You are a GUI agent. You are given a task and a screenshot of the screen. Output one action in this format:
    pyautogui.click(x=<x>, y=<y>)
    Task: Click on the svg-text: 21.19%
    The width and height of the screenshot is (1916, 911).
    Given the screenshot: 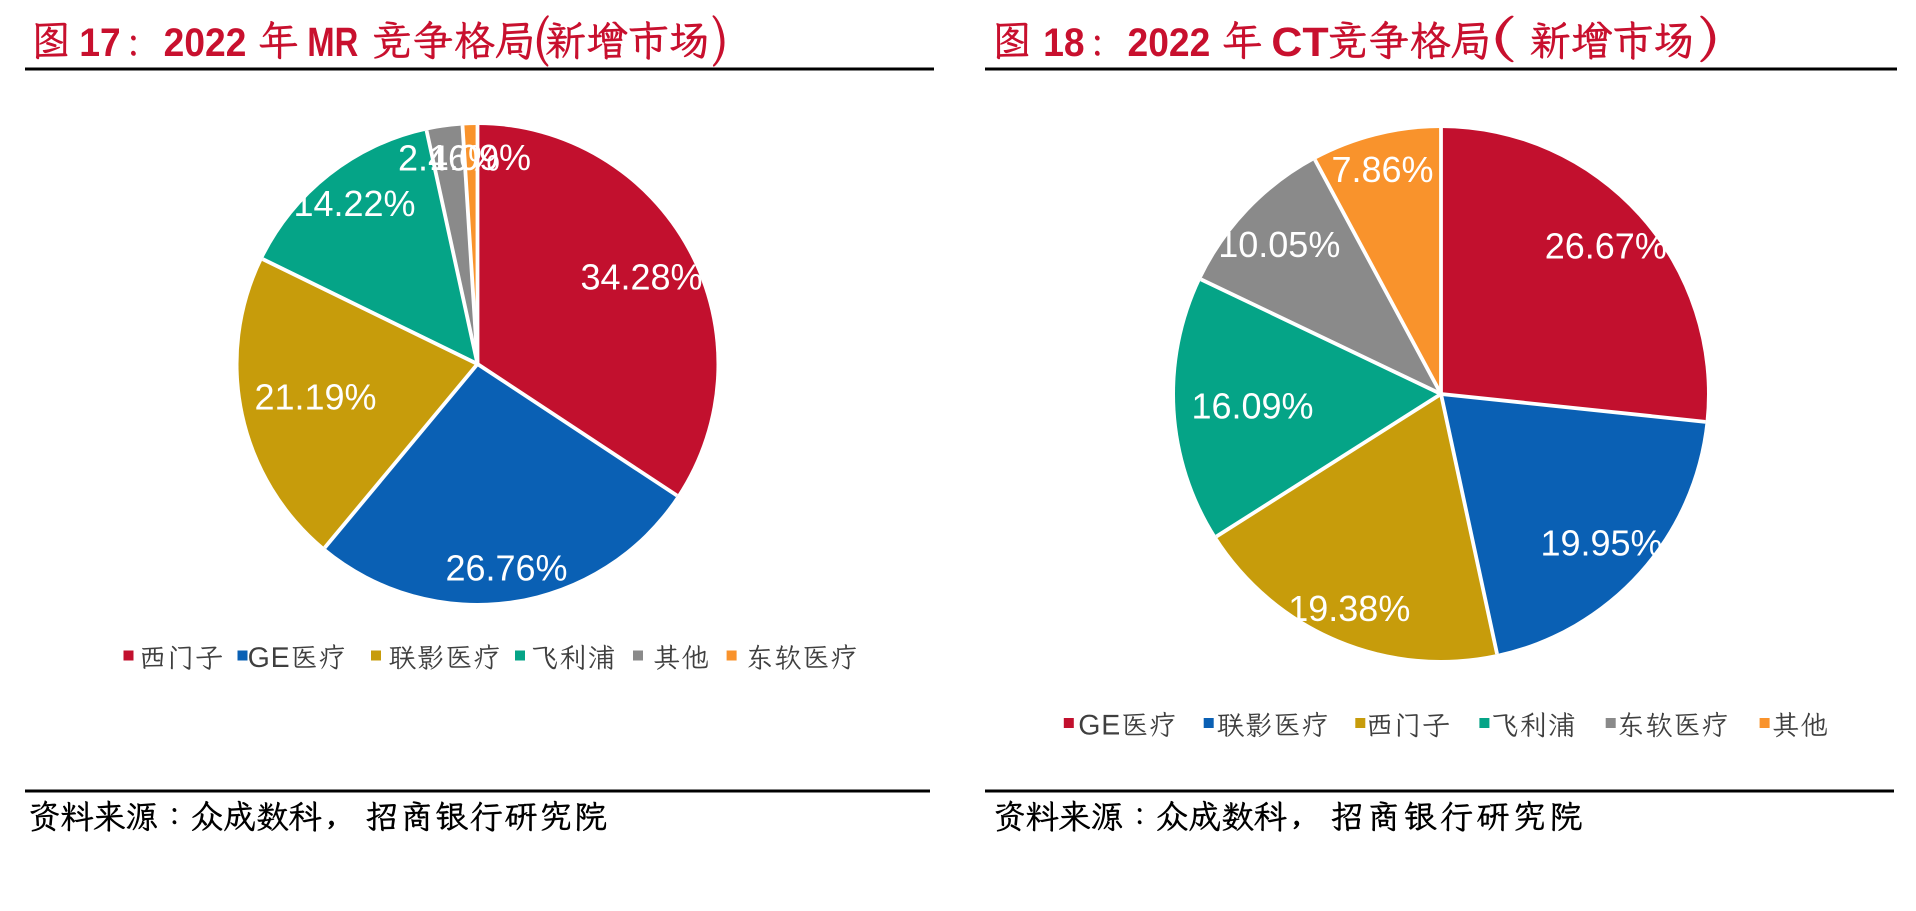 What is the action you would take?
    pyautogui.click(x=315, y=397)
    